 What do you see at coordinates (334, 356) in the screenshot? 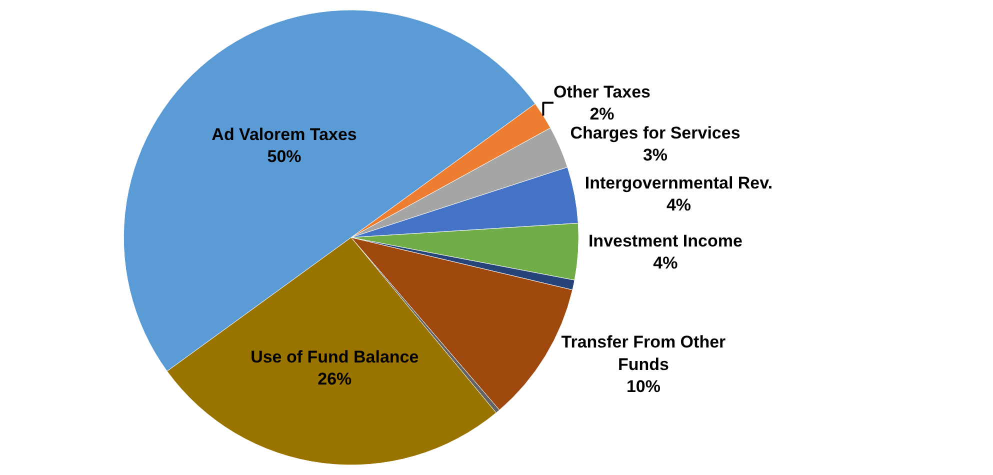
I see `slice-label: Use of Fund Balance` at bounding box center [334, 356].